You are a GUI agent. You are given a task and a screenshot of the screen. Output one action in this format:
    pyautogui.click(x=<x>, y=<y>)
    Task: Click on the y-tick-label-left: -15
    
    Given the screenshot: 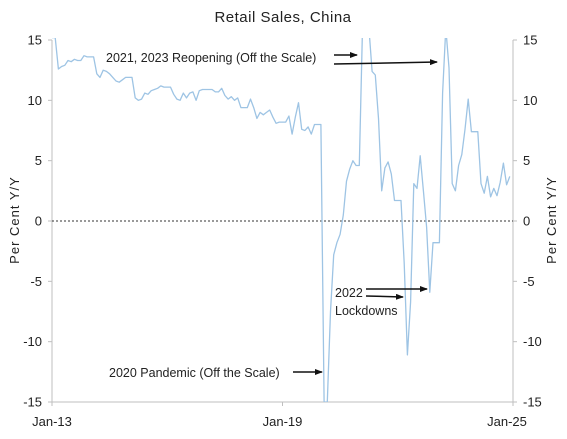 What is the action you would take?
    pyautogui.click(x=32, y=402)
    